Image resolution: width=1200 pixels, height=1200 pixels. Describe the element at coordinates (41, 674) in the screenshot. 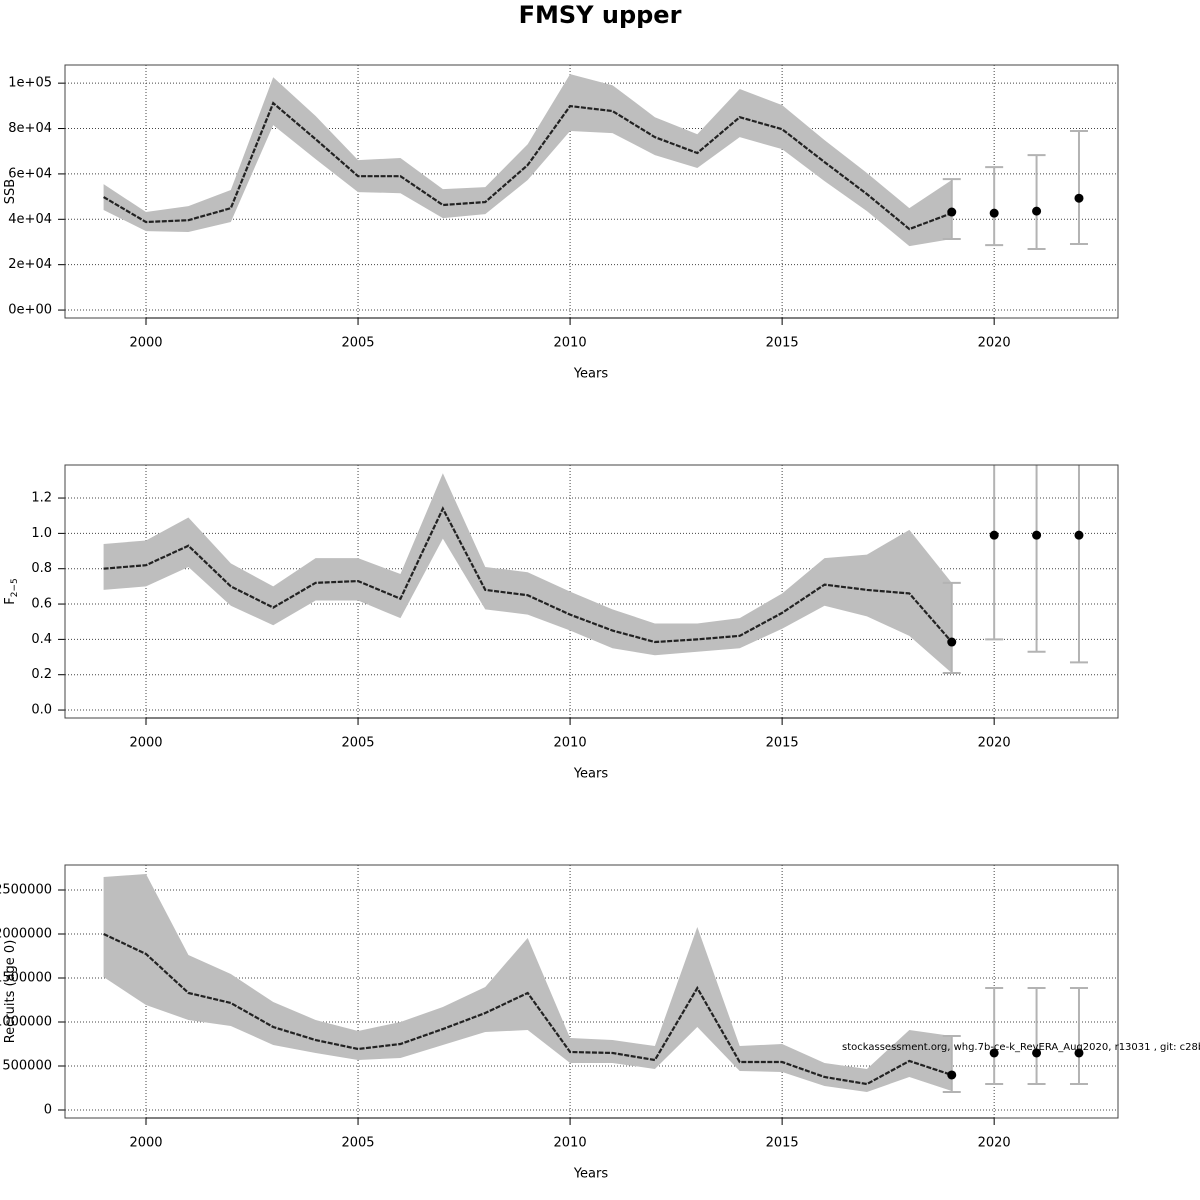

I see `y-tick-label: 0.2` at that location.